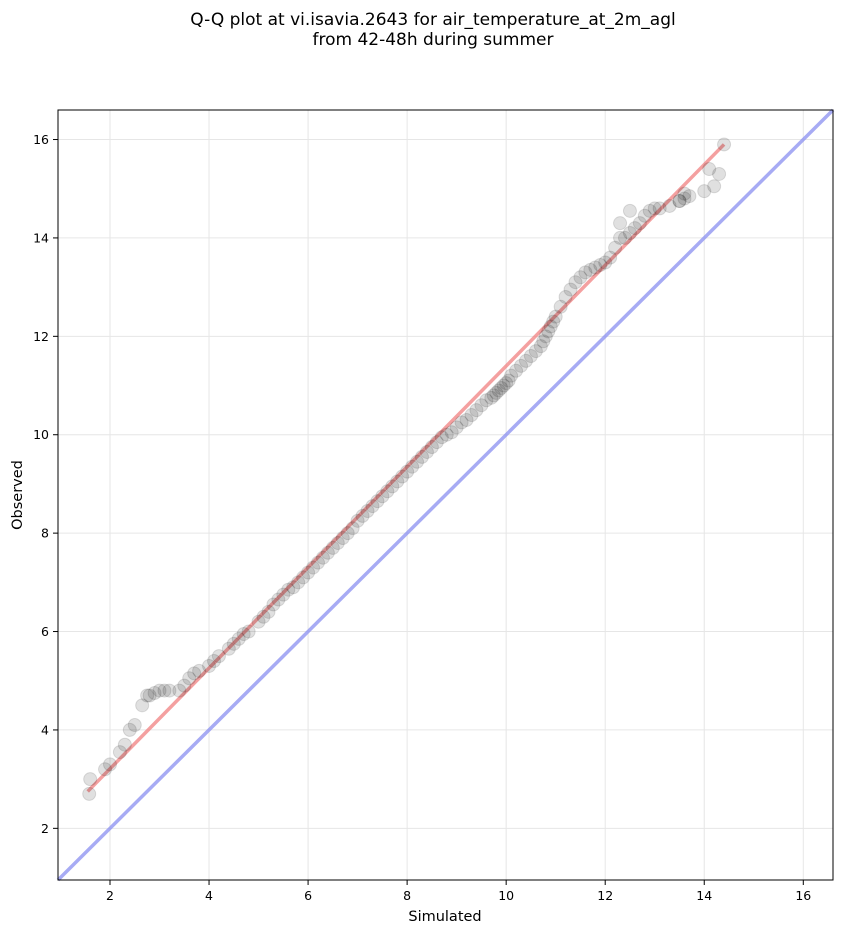 The width and height of the screenshot is (843, 934). I want to click on y-tick-label: 16, so click(41, 139).